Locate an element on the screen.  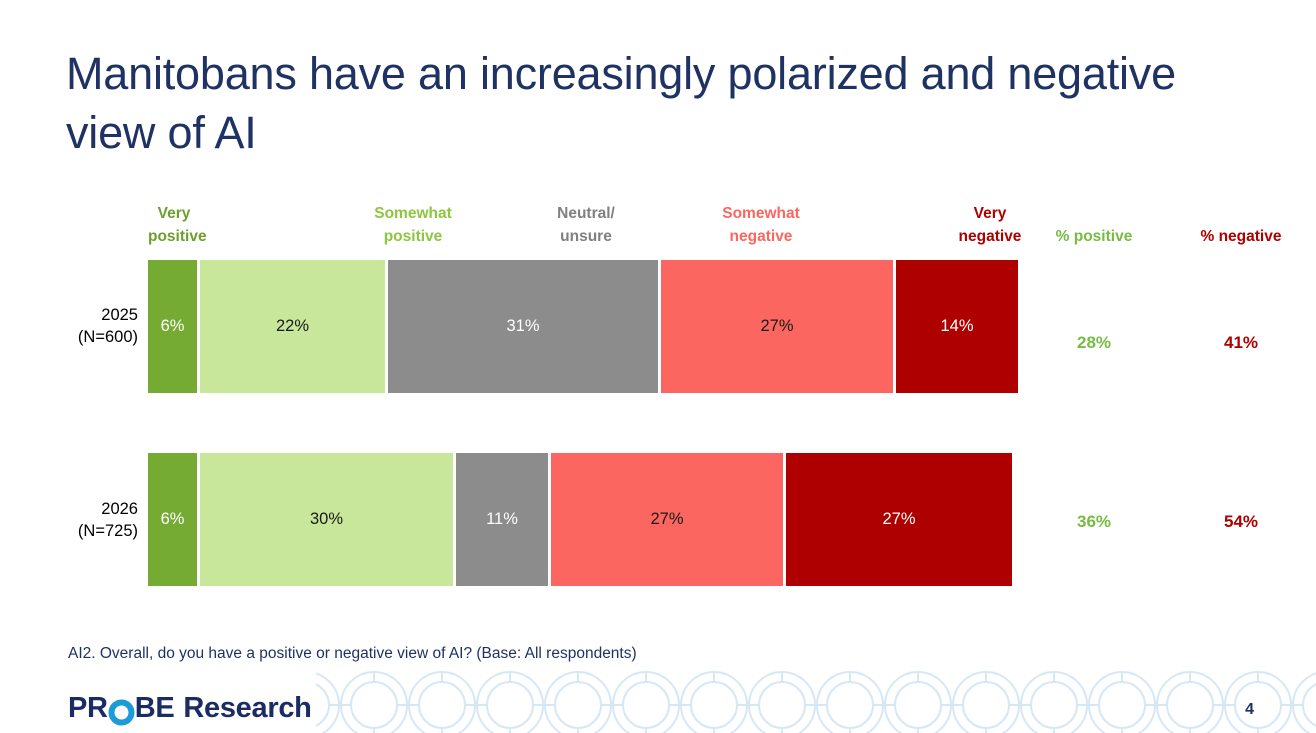
logo-text-research: Research is located at coordinates (247, 708).